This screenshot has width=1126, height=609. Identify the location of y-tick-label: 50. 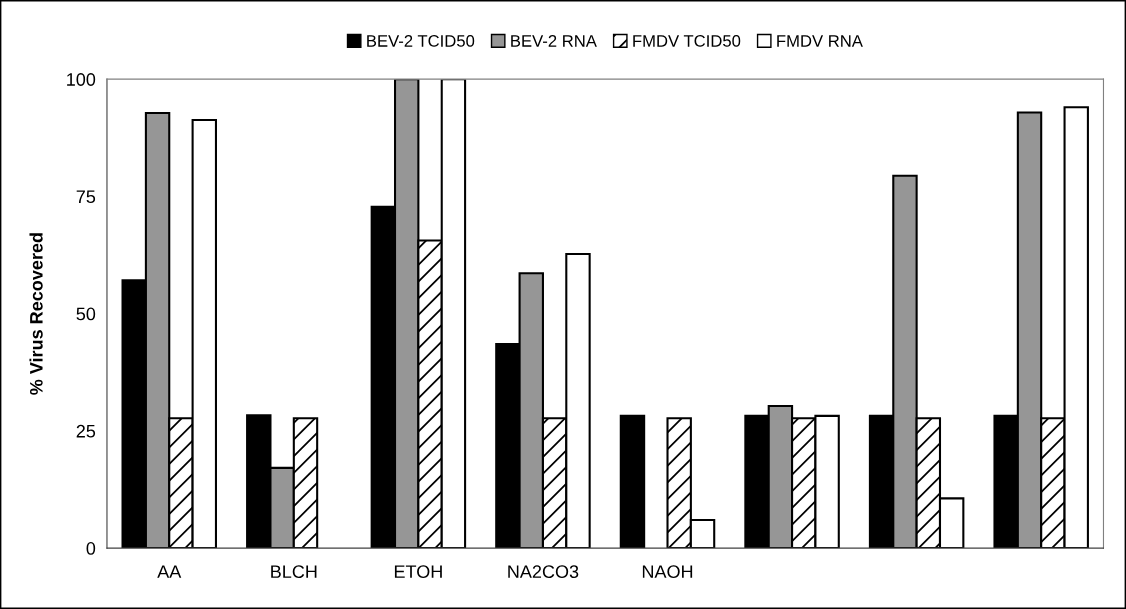
(86, 314).